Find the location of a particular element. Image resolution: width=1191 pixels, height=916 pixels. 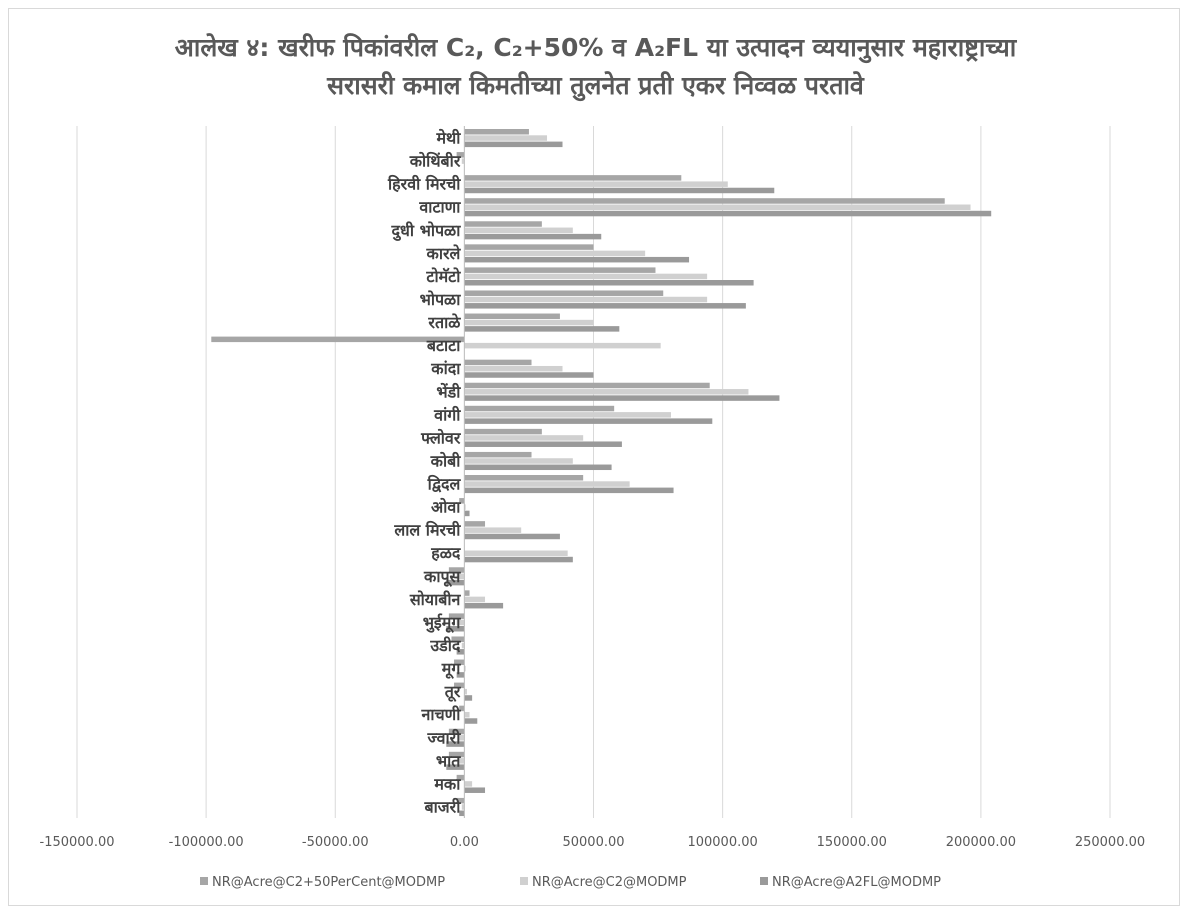

category-label: रताळे is located at coordinates (444, 322).